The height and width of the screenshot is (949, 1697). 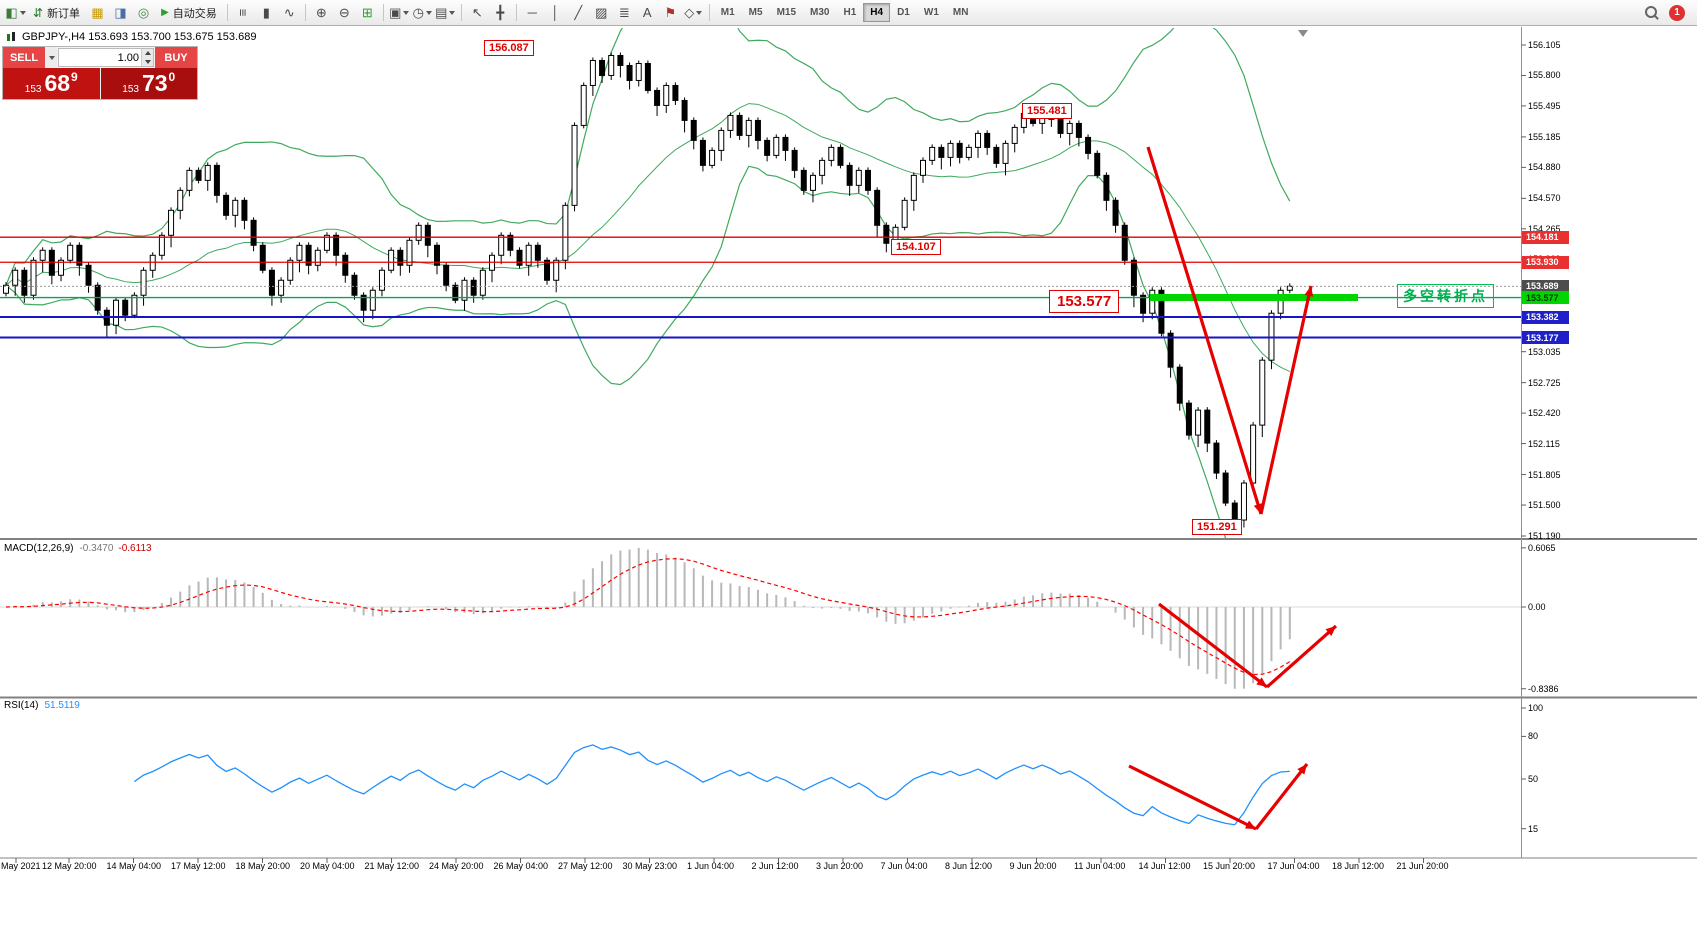 I want to click on shapes-tool-icon: ◇, so click(x=693, y=13).